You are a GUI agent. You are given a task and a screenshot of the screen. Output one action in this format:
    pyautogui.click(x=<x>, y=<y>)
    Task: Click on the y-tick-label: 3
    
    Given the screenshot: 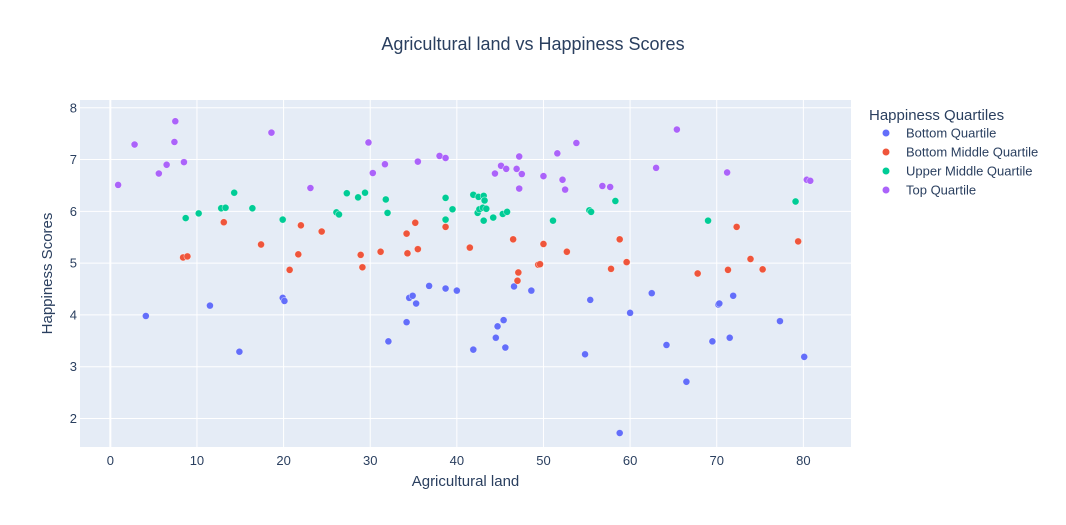 What is the action you would take?
    pyautogui.click(x=73, y=366)
    